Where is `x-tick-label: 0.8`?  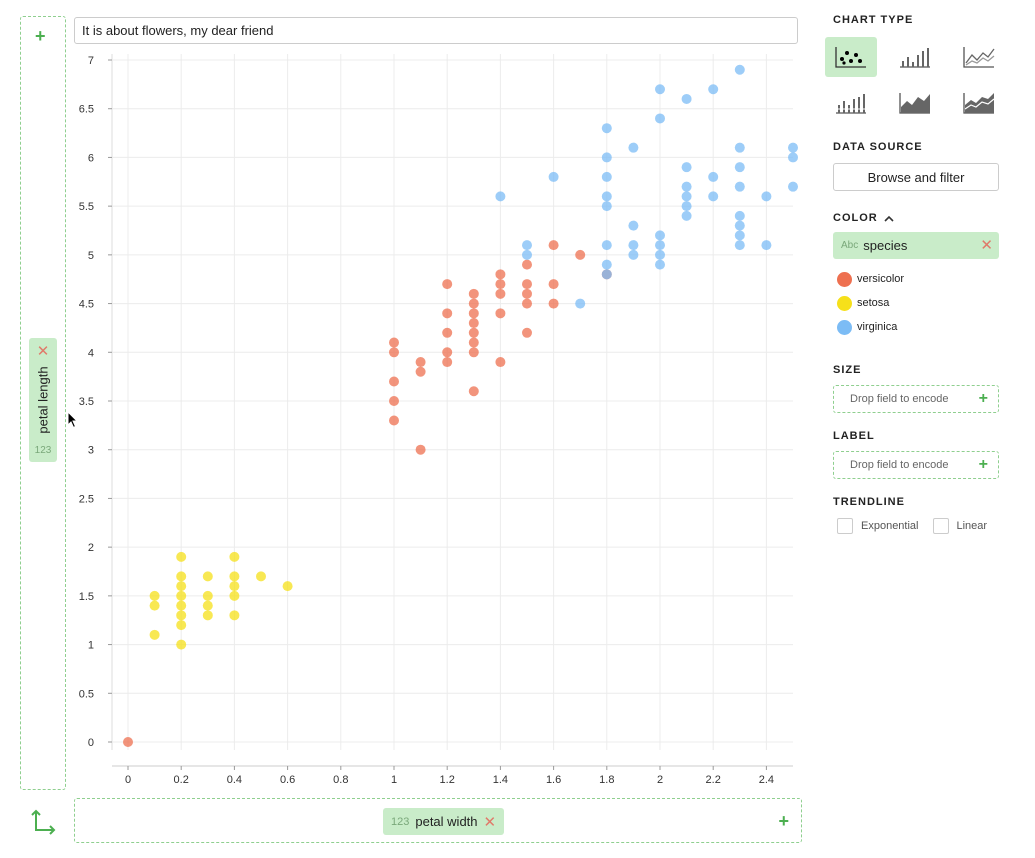 x-tick-label: 0.8 is located at coordinates (340, 780).